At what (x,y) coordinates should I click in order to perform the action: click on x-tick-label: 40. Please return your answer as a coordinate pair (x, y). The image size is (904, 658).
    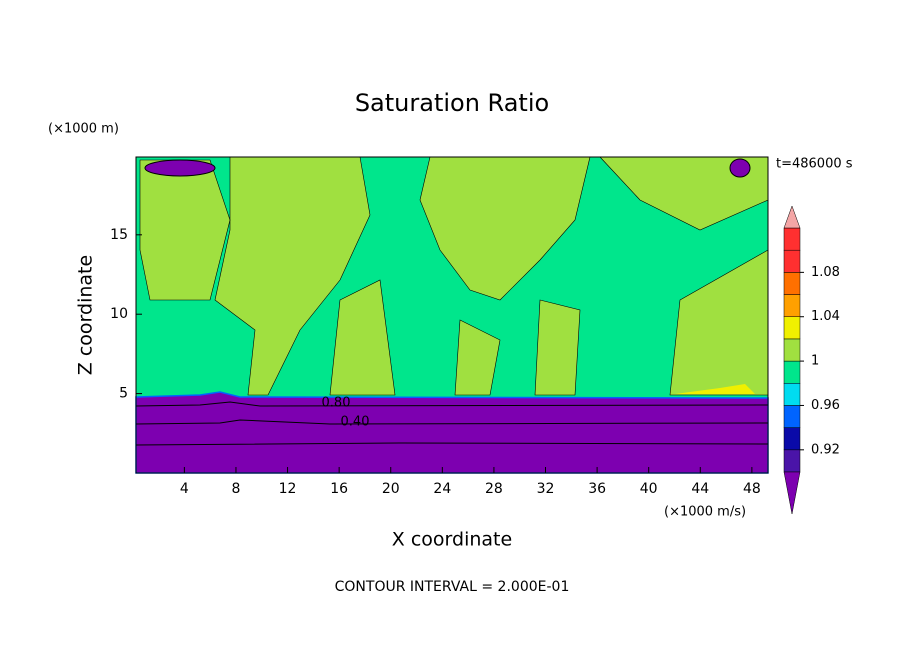
    Looking at the image, I should click on (649, 489).